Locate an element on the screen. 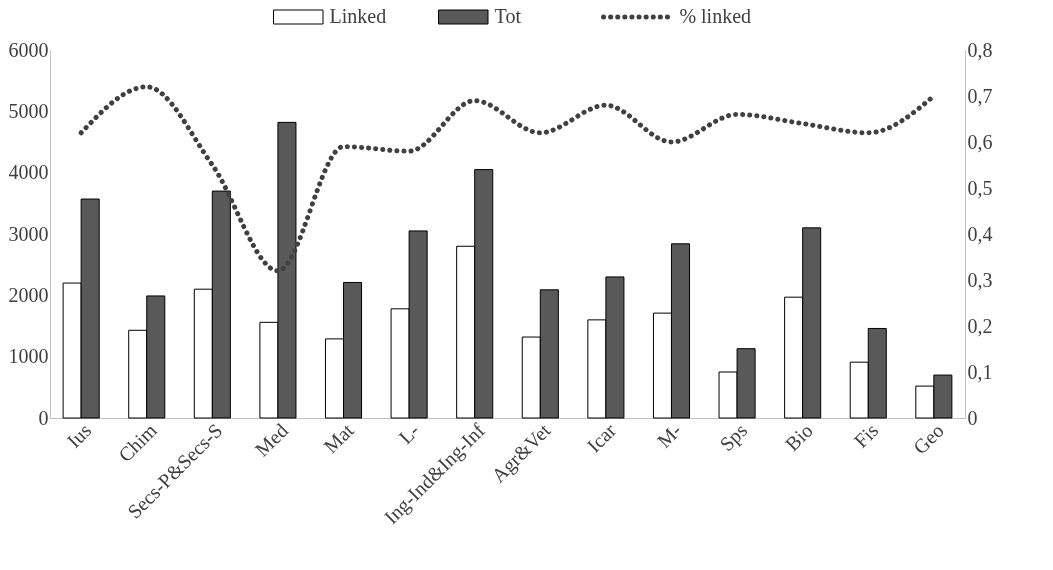 This screenshot has height=570, width=1053. x-tick-label: Fis is located at coordinates (866, 435).